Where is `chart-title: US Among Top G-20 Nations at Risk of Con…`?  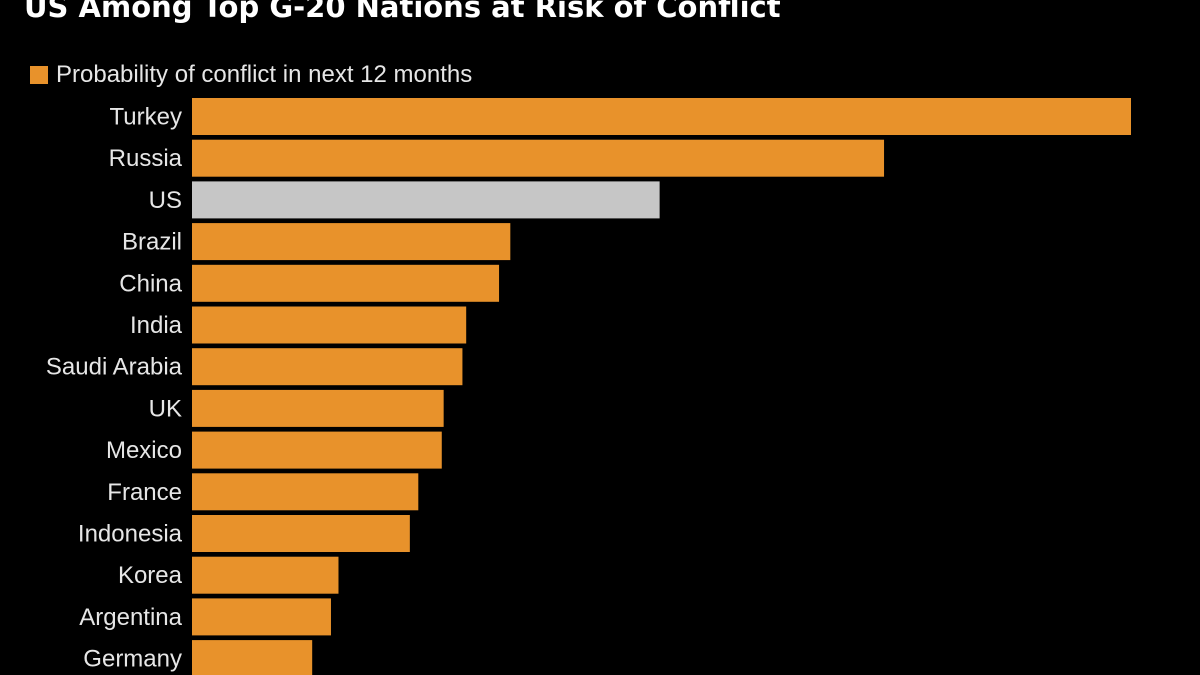 chart-title: US Among Top G-20 Nations at Risk of Con… is located at coordinates (402, 12).